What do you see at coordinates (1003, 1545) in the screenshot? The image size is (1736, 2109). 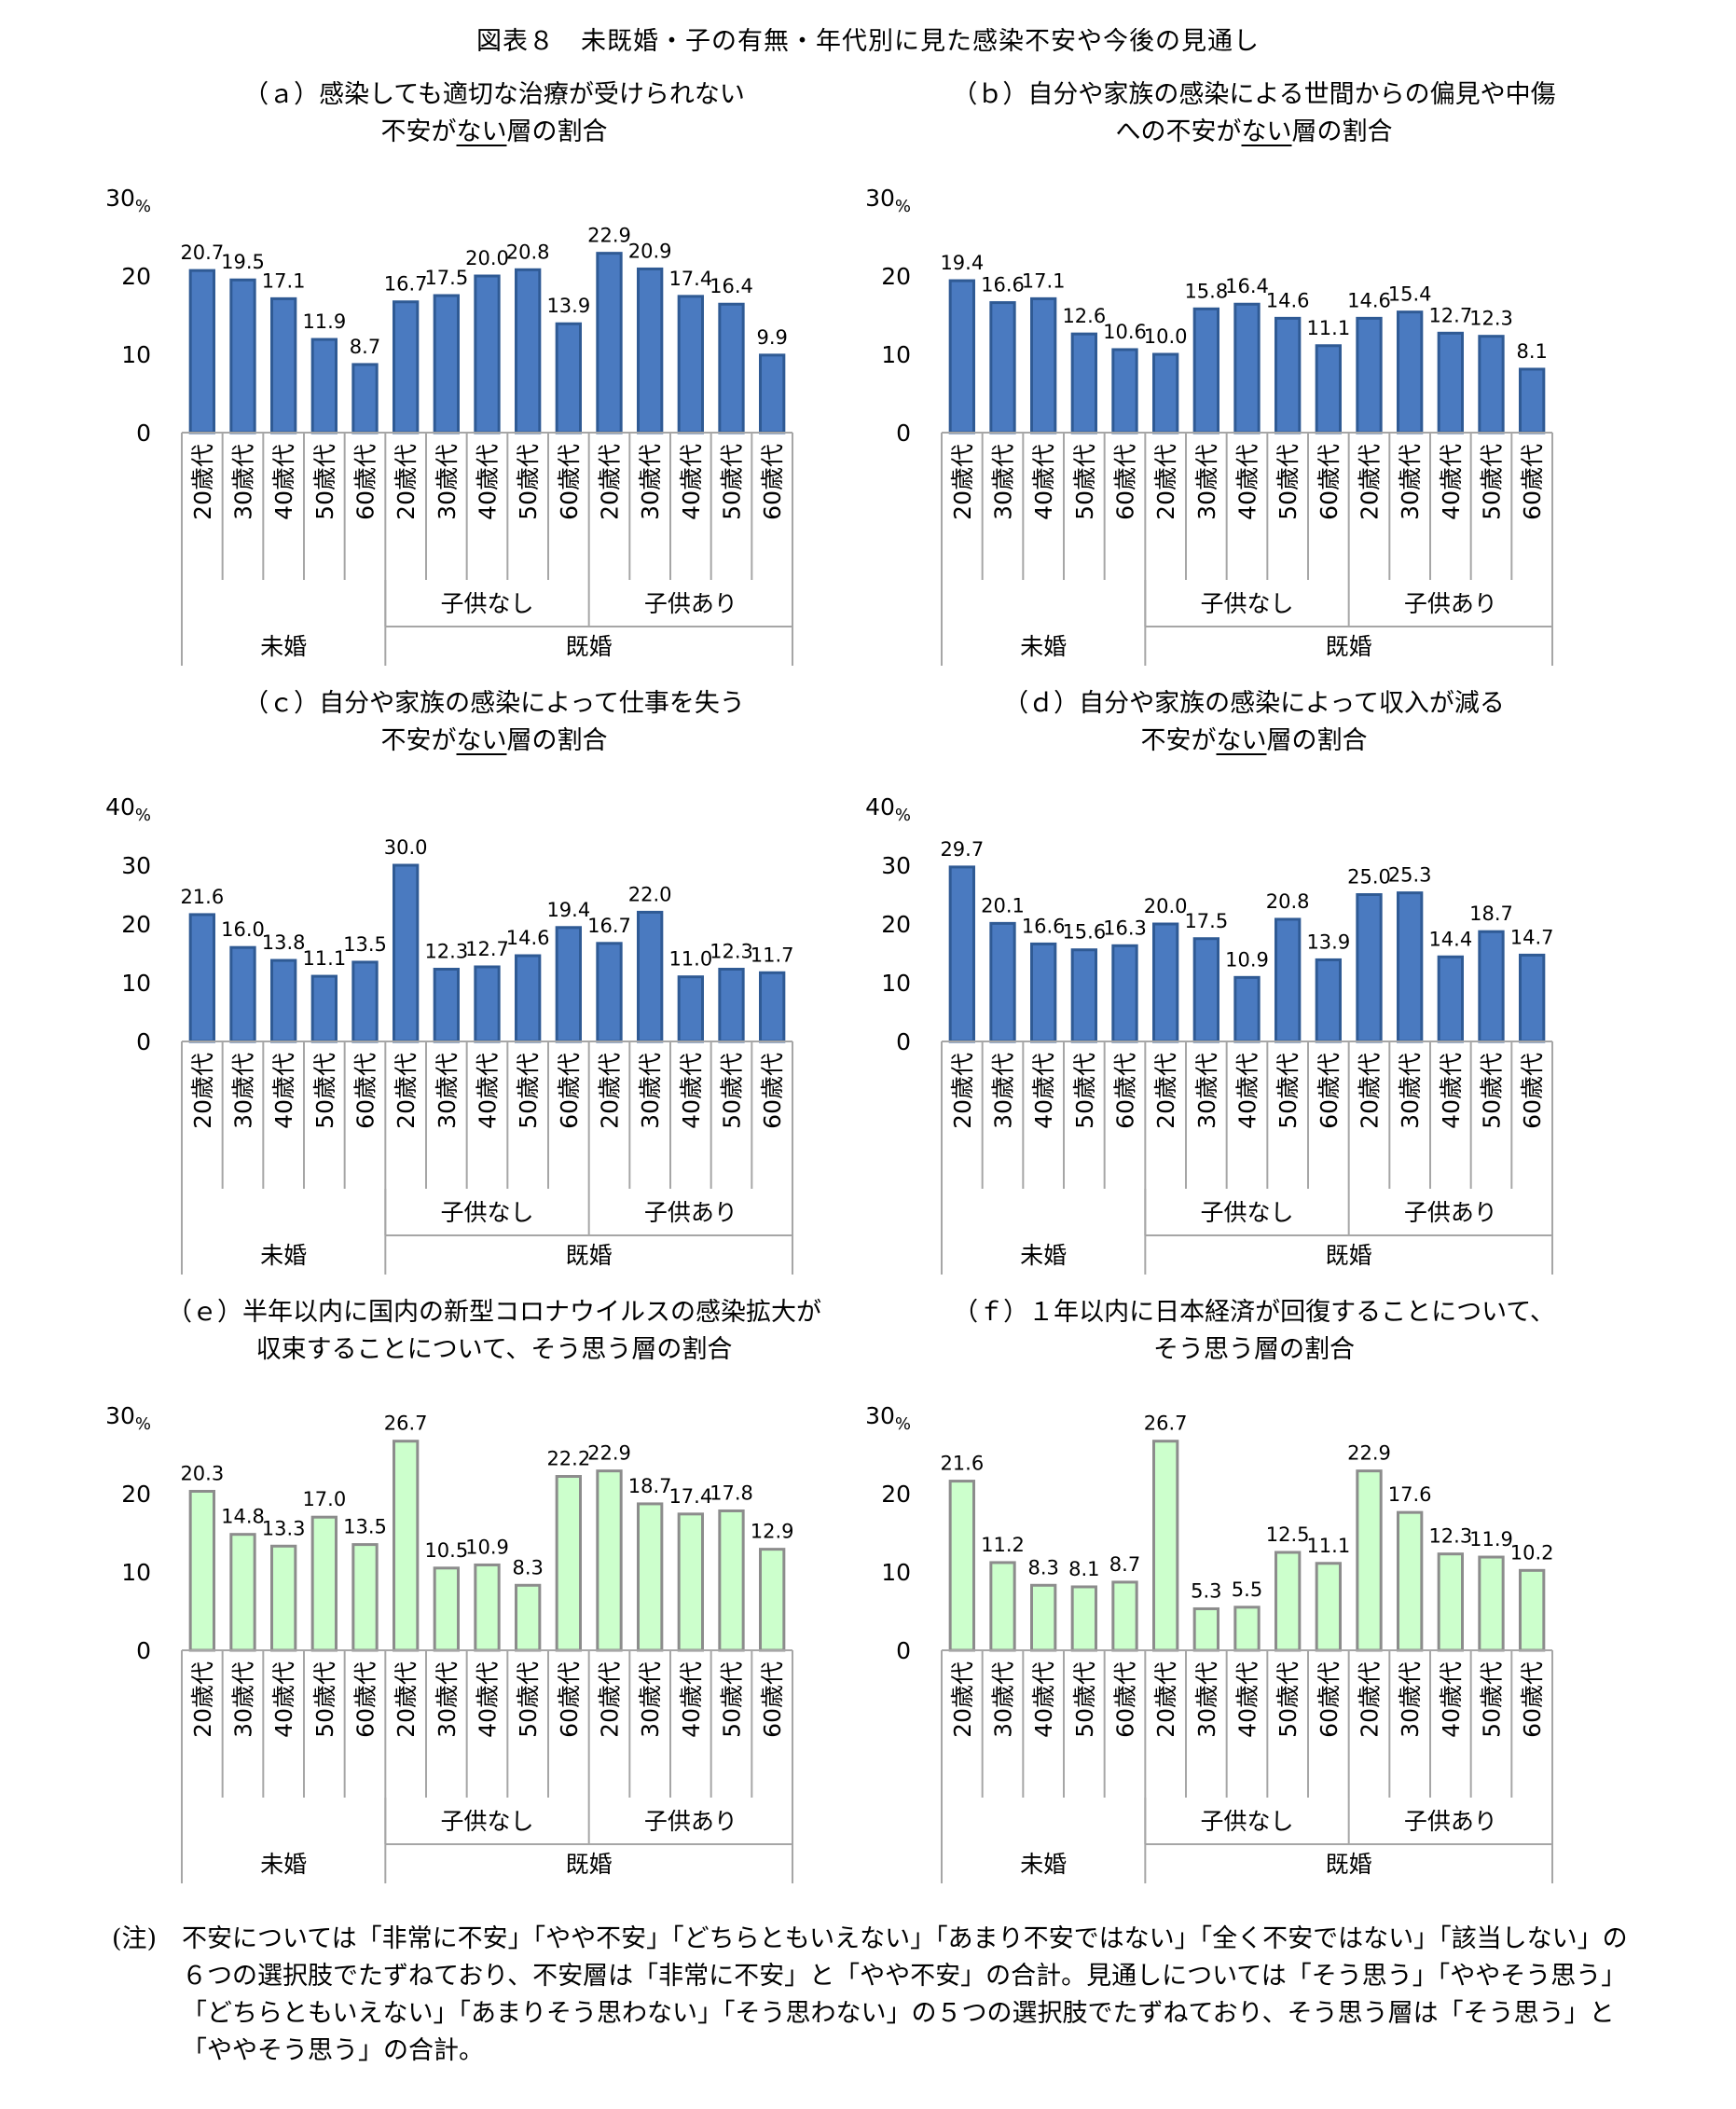 I see `bar-value-label: 11.2` at bounding box center [1003, 1545].